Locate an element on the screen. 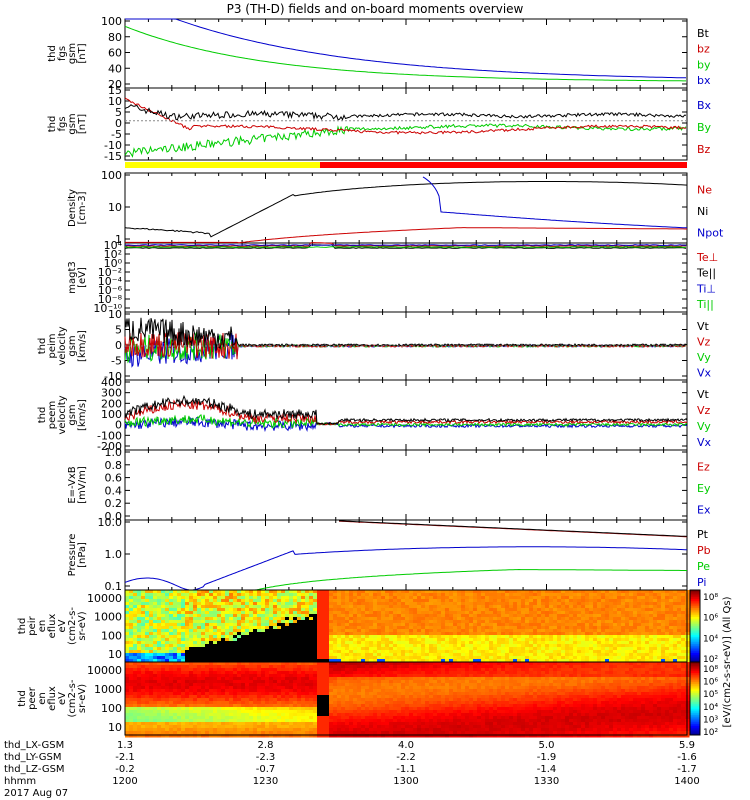 The height and width of the screenshot is (800, 750). y-tick-label: 10⁴ is located at coordinates (113, 245).